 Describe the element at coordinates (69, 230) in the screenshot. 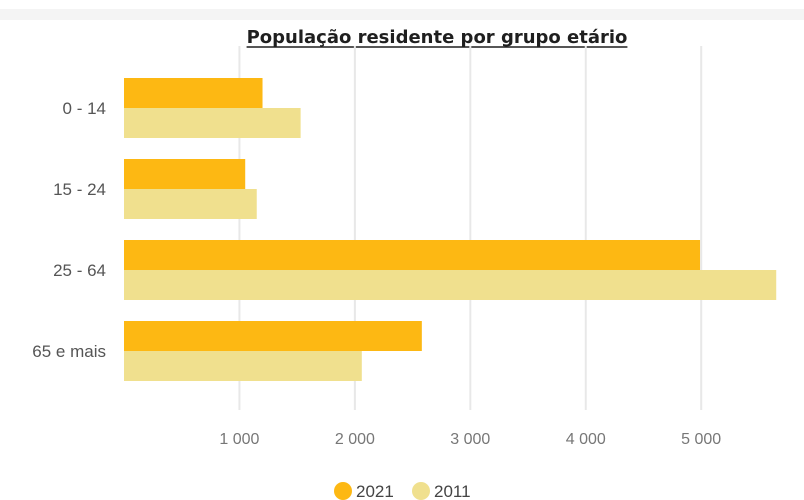

I see `category-labels: 0 - 14 15 - 24 25 - 64 65 e mais` at that location.